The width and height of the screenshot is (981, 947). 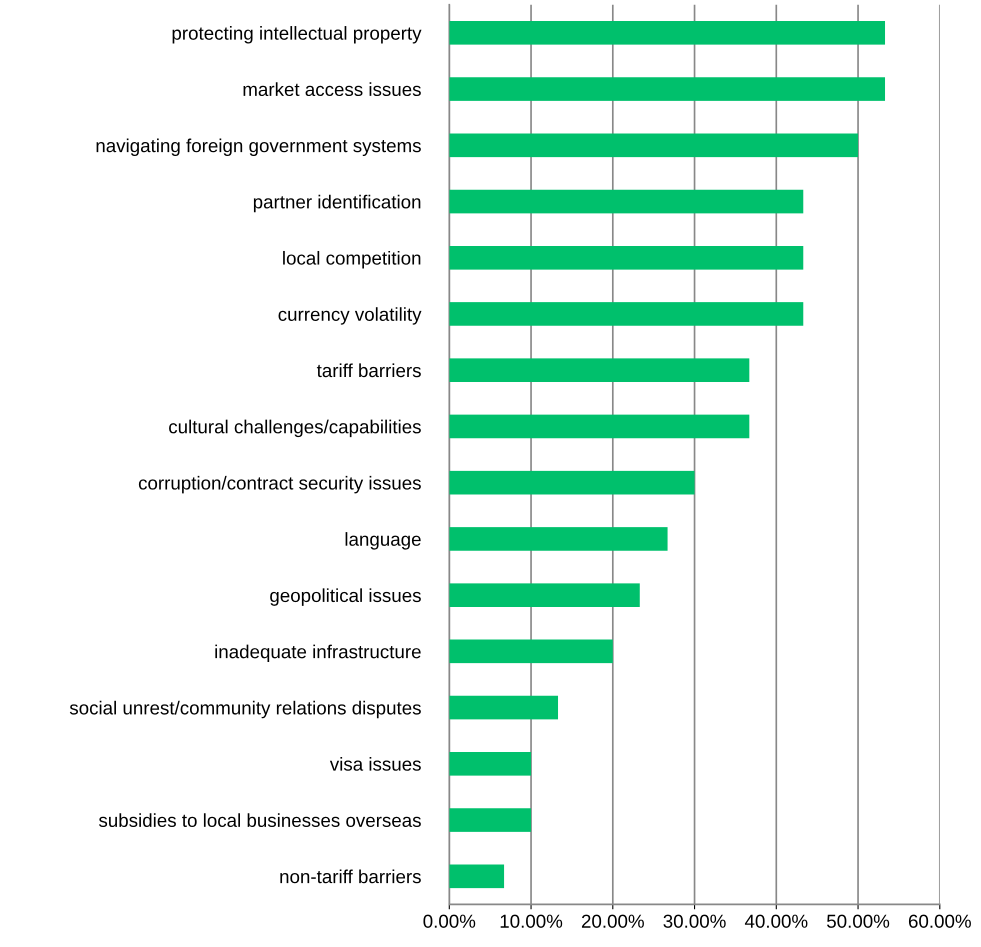 I want to click on x-tick-label: 0.00%, so click(x=449, y=921).